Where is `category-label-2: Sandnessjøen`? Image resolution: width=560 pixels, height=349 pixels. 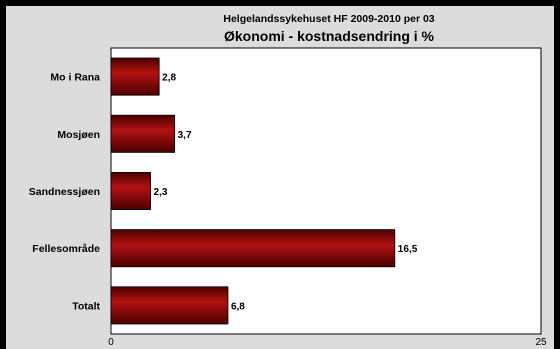
category-label-2: Sandnessjøen is located at coordinates (64, 192).